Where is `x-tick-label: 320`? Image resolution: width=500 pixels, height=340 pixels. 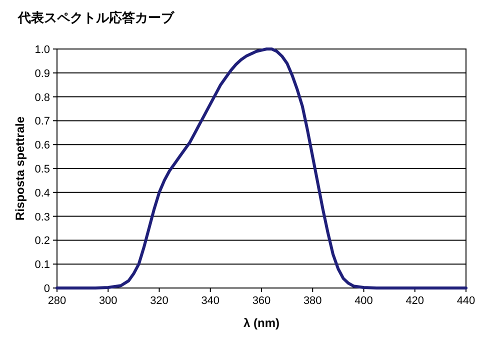 x-tick-label: 320 is located at coordinates (159, 301).